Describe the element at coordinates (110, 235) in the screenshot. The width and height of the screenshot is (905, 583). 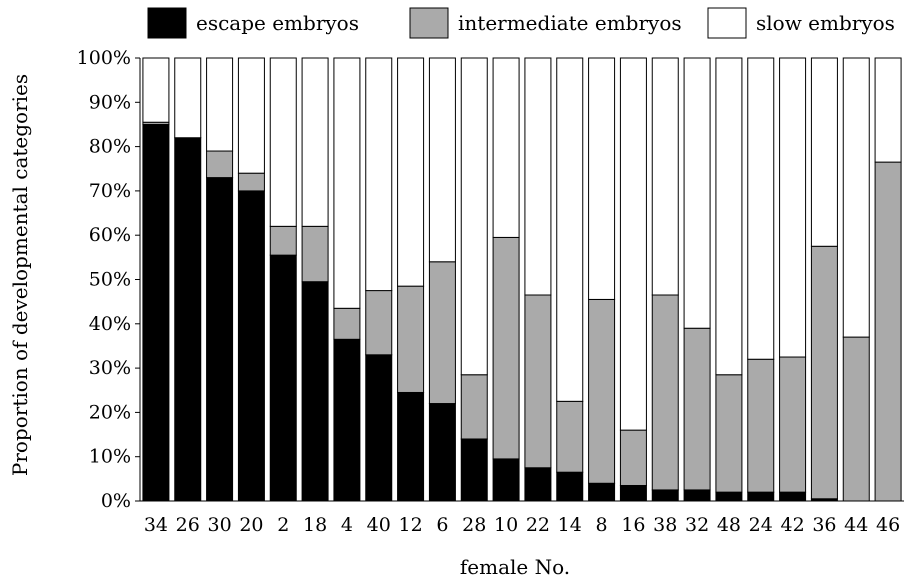
I see `y-tick-label: 60%` at that location.